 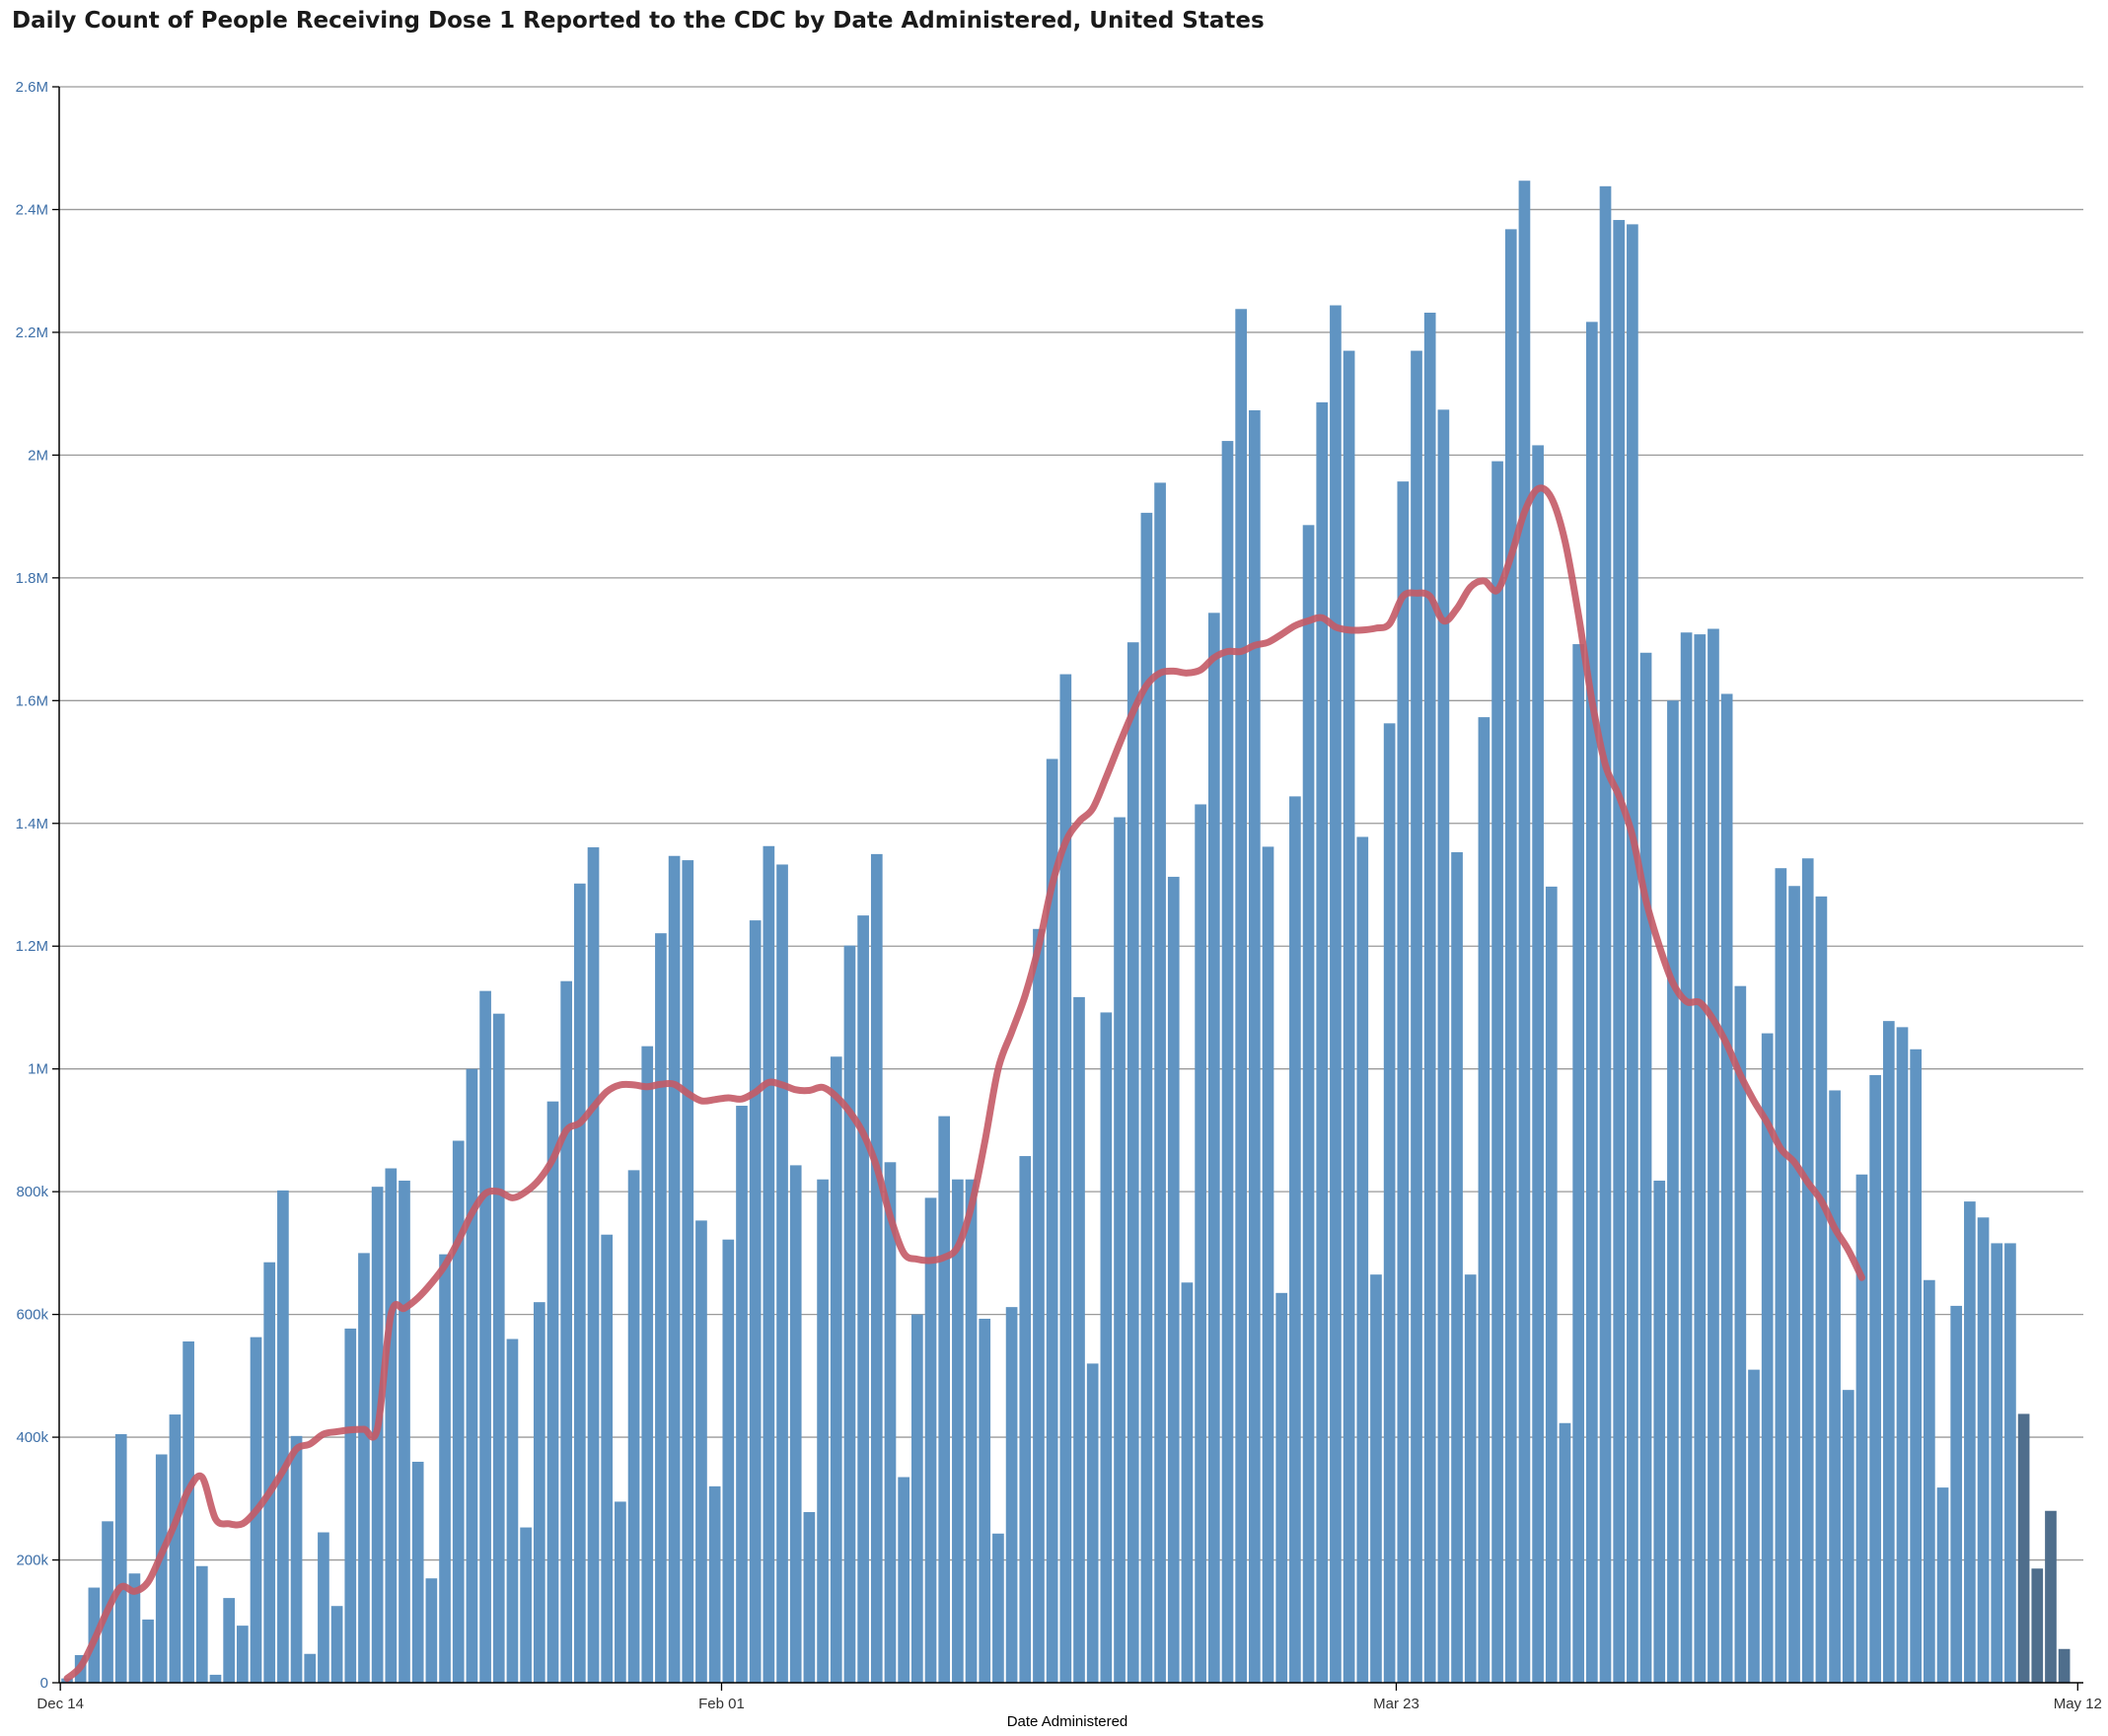 What do you see at coordinates (44, 1683) in the screenshot?
I see `y-tick-label: 0` at bounding box center [44, 1683].